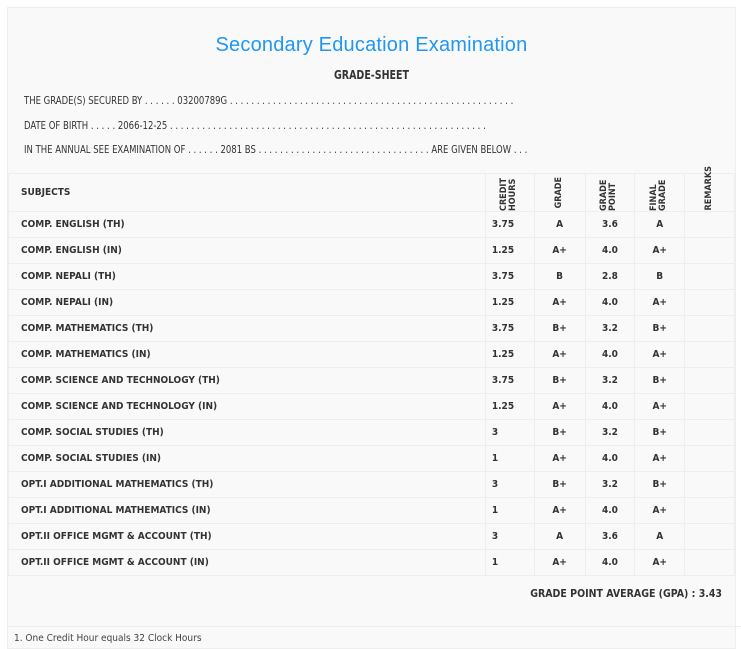  What do you see at coordinates (247, 224) in the screenshot?
I see `subject-cell: COMP. ENGLISH (TH)` at bounding box center [247, 224].